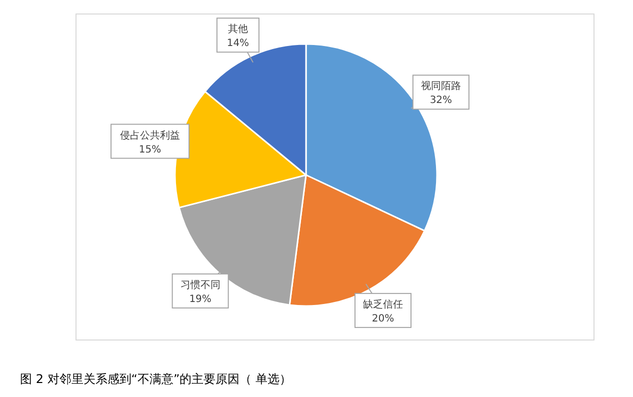 The height and width of the screenshot is (397, 633). Describe the element at coordinates (150, 135) in the screenshot. I see `slice-label: 侵占公共利益` at that location.